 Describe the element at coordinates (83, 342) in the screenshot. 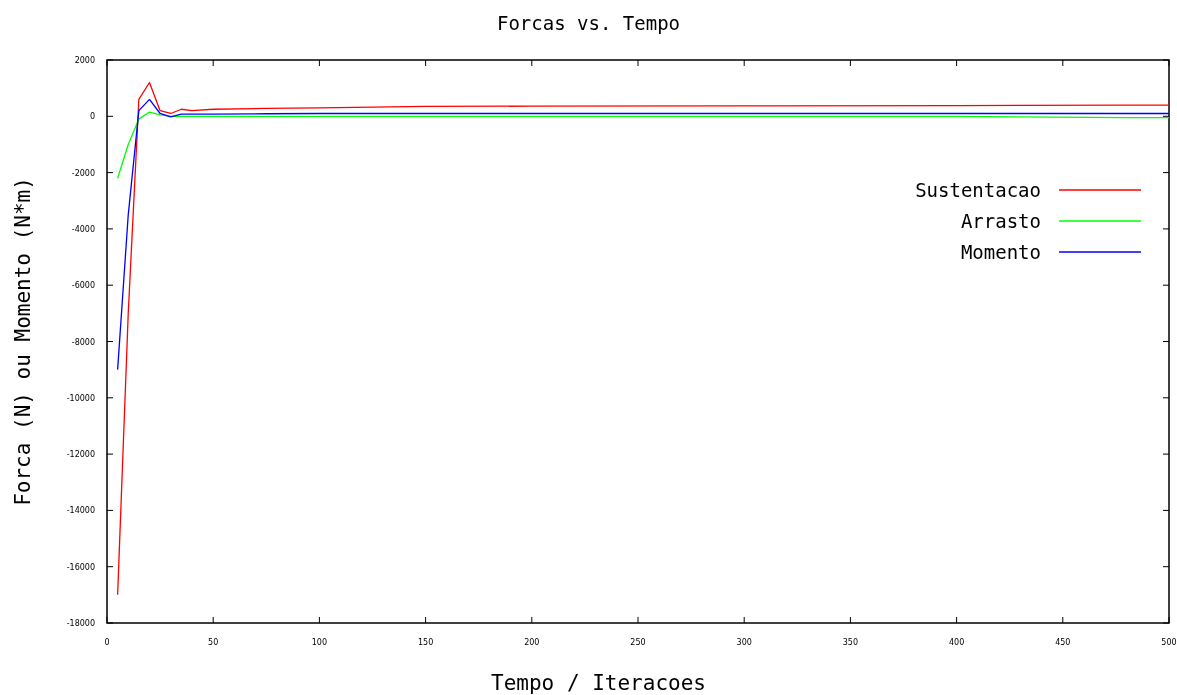

I see `y-tick-label: -8000` at that location.